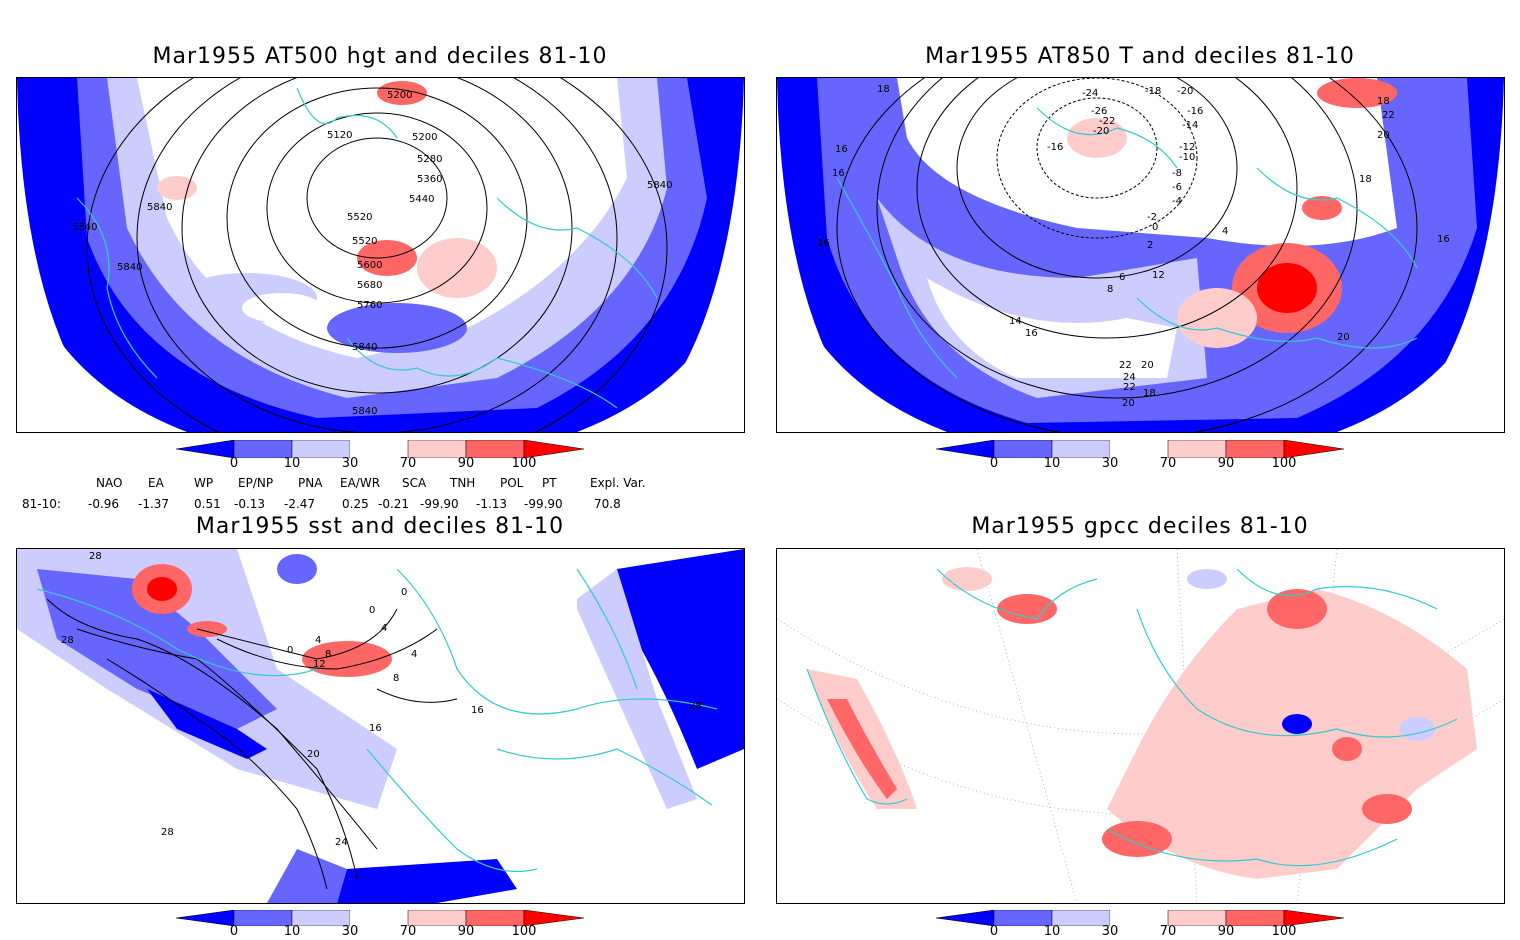 The height and width of the screenshot is (940, 1520). Describe the element at coordinates (310, 483) in the screenshot. I see `index-name: PNA` at that location.